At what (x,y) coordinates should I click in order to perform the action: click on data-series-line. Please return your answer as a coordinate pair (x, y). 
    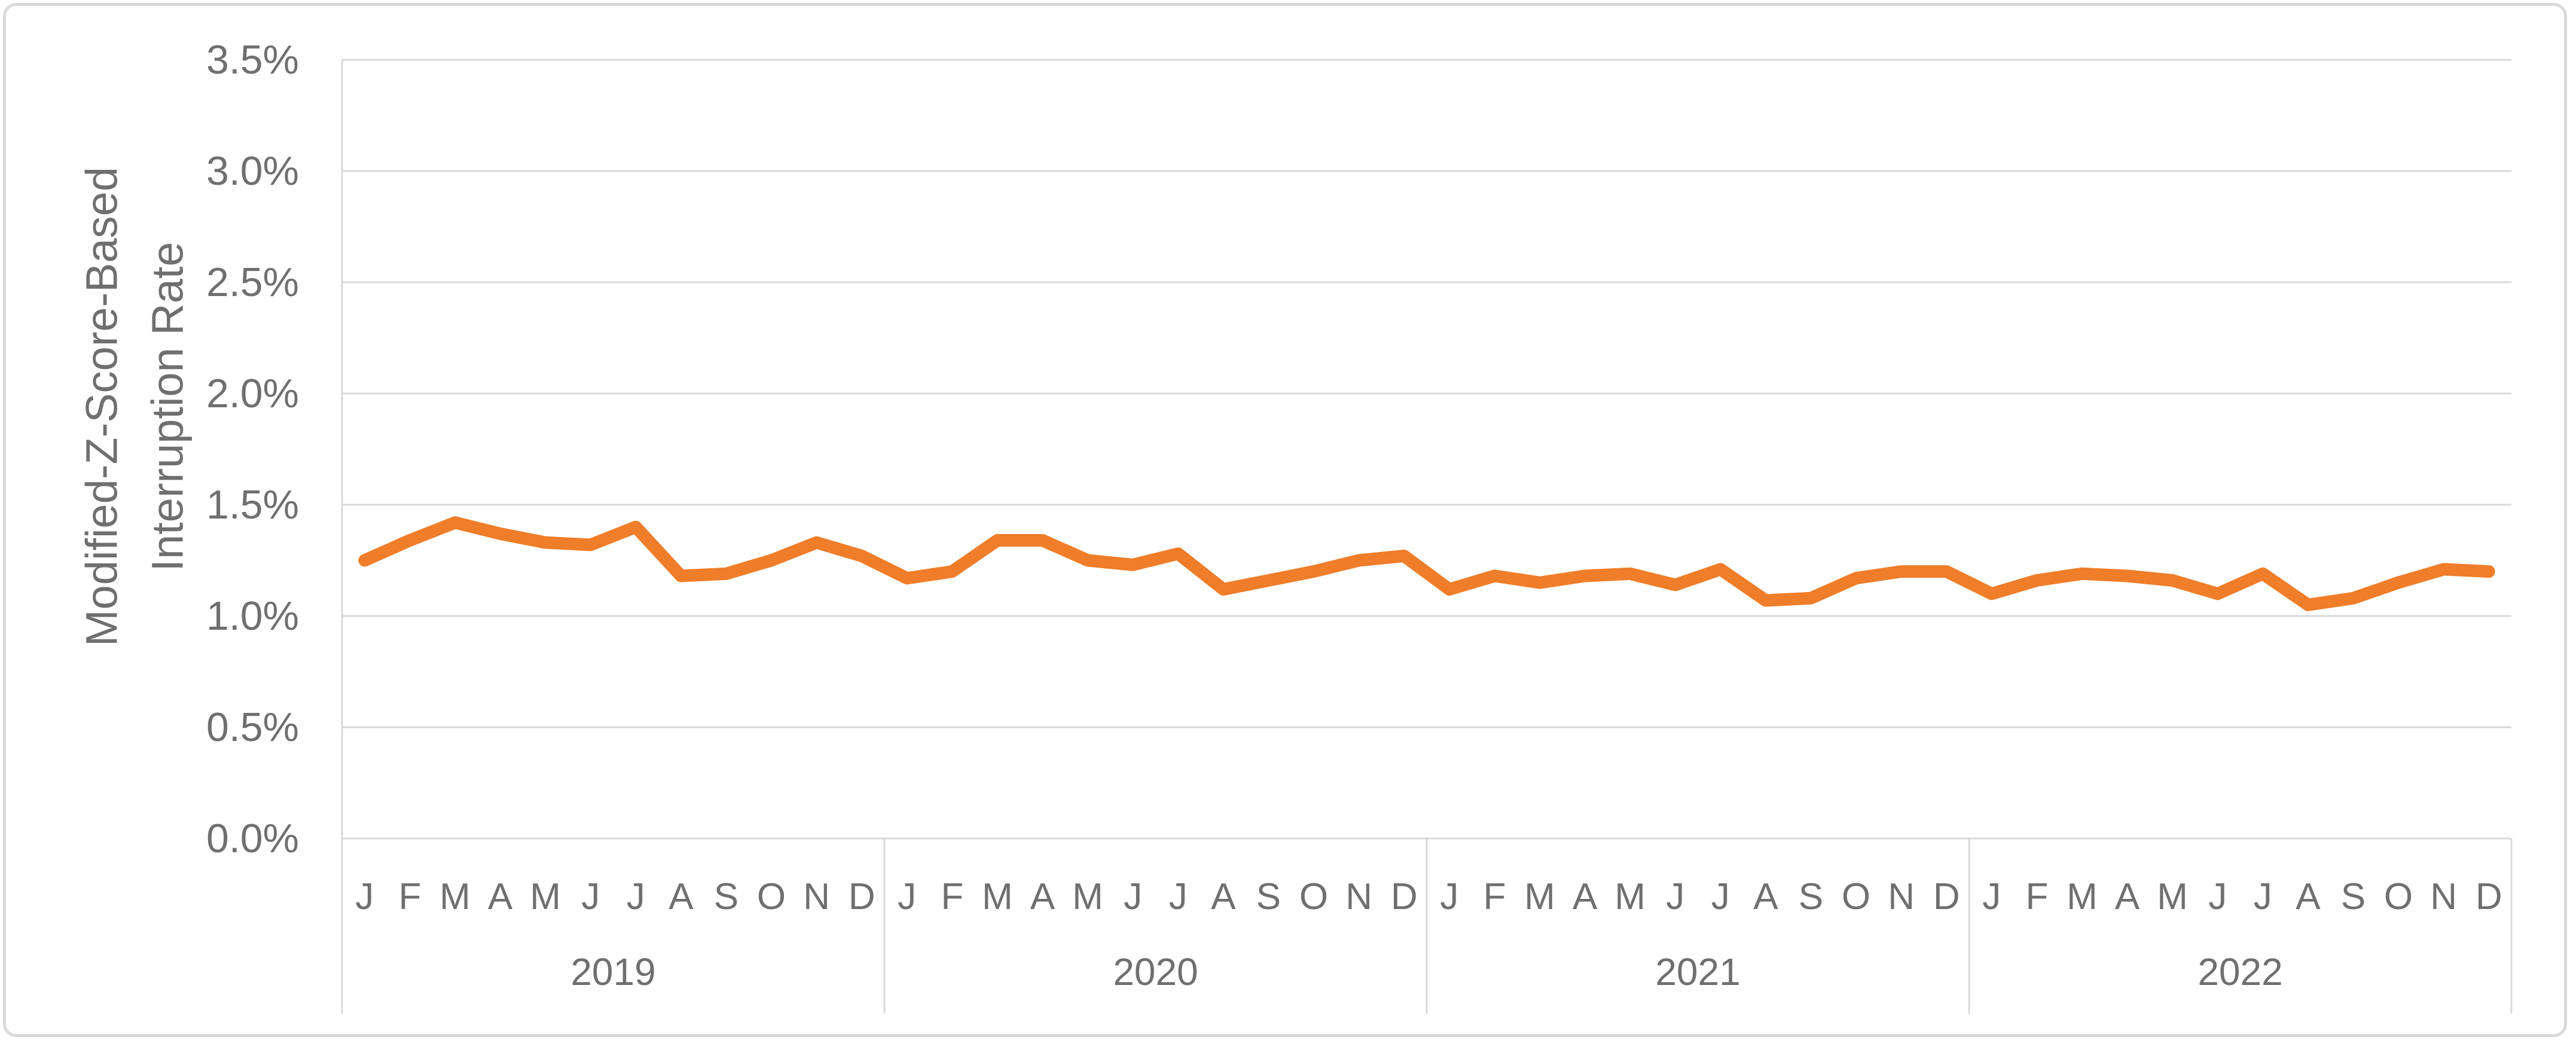
    Looking at the image, I should click on (1426, 563).